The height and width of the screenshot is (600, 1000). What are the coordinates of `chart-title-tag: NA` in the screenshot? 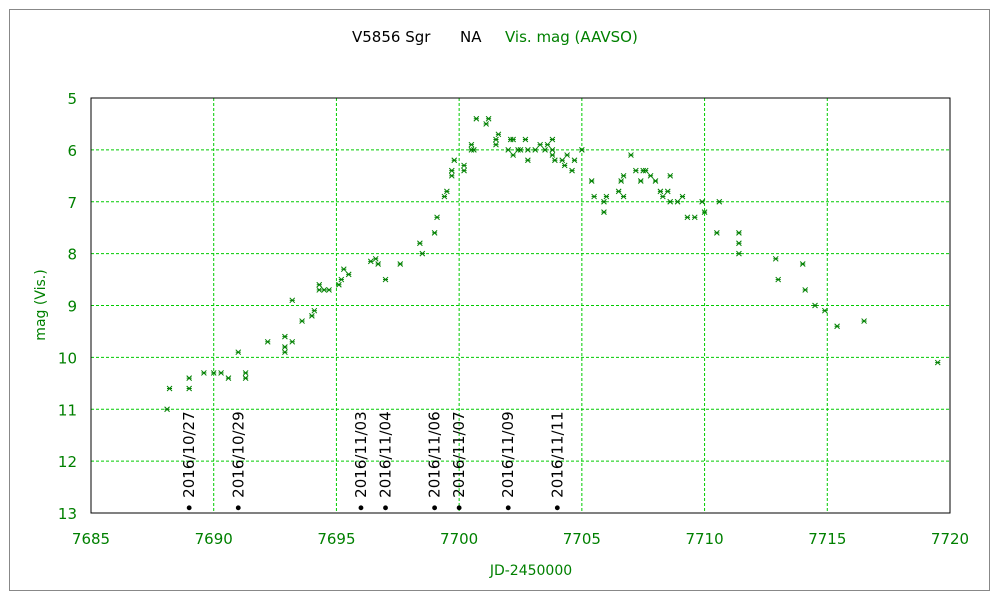 It's located at (471, 37).